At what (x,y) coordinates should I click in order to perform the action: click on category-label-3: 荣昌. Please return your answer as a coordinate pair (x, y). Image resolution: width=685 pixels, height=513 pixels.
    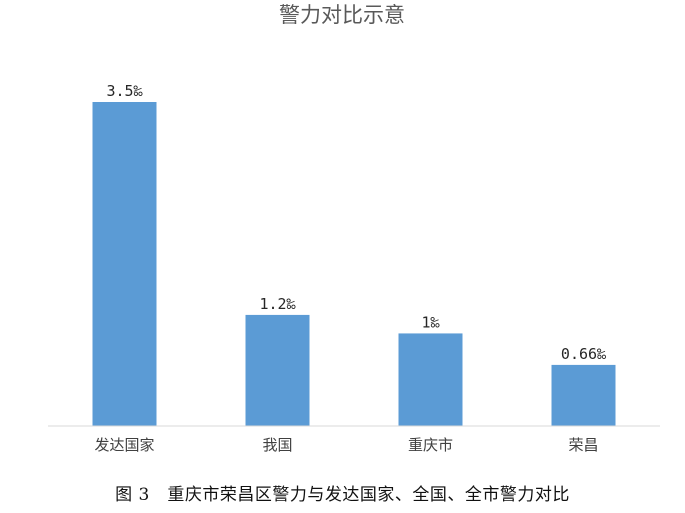
    Looking at the image, I should click on (583, 445).